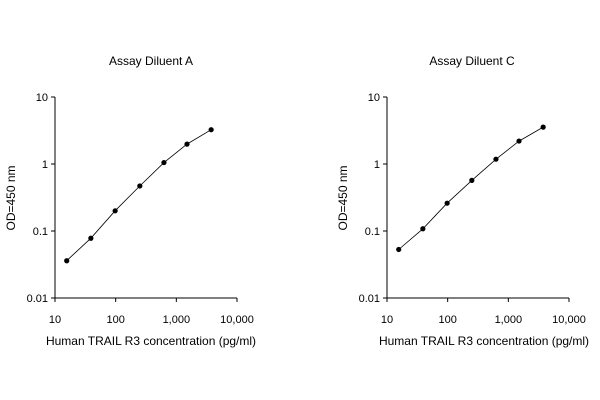 The image size is (600, 400). Describe the element at coordinates (151, 61) in the screenshot. I see `chart-title: Assay Diluent A` at that location.